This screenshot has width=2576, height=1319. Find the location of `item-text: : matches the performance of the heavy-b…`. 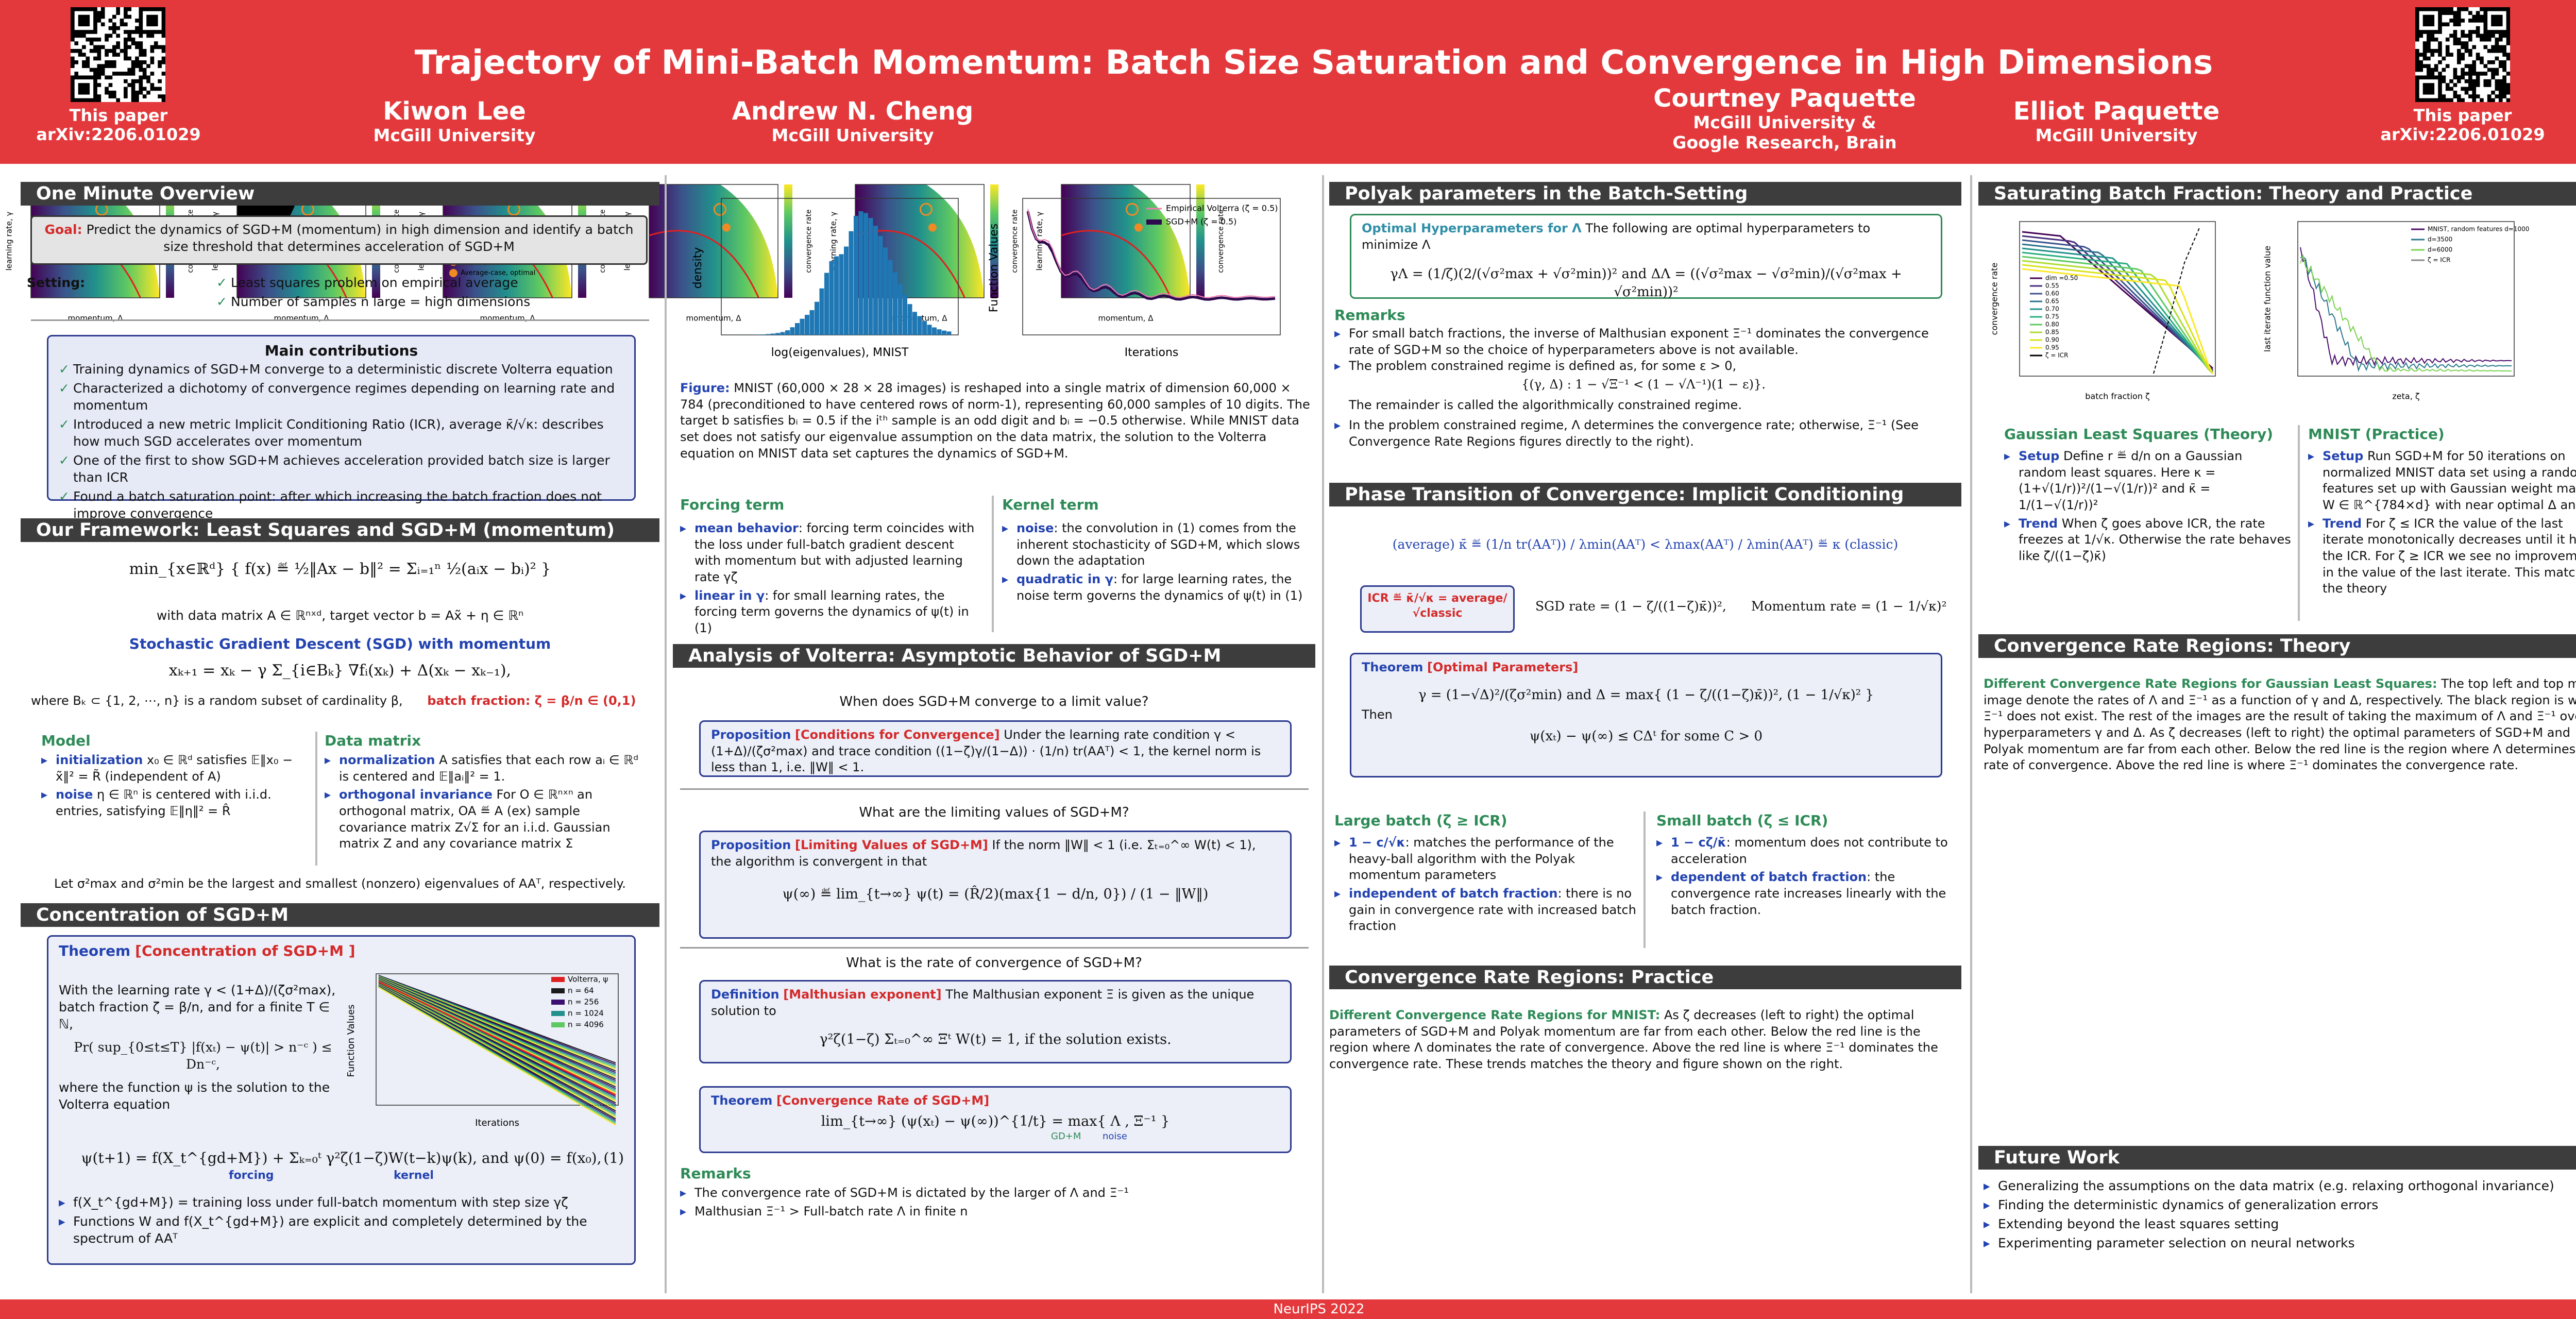

item-text: : matches the performance of the heavy-b… is located at coordinates (1481, 859).